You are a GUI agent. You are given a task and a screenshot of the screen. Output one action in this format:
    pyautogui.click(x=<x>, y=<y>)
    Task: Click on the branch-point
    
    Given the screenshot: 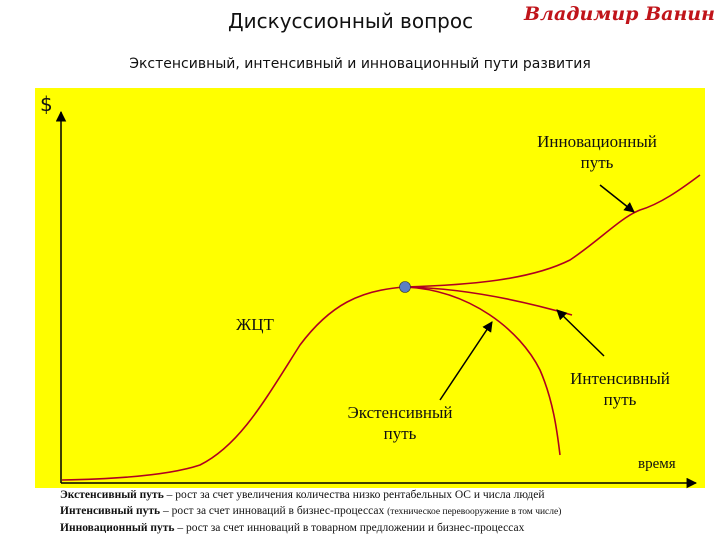 What is the action you would take?
    pyautogui.click(x=405, y=287)
    